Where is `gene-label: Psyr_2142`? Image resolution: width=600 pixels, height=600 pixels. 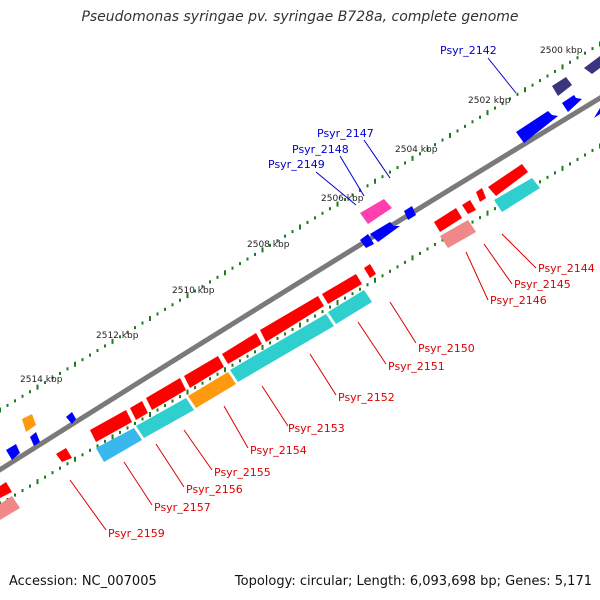 gene-label: Psyr_2142 is located at coordinates (468, 50).